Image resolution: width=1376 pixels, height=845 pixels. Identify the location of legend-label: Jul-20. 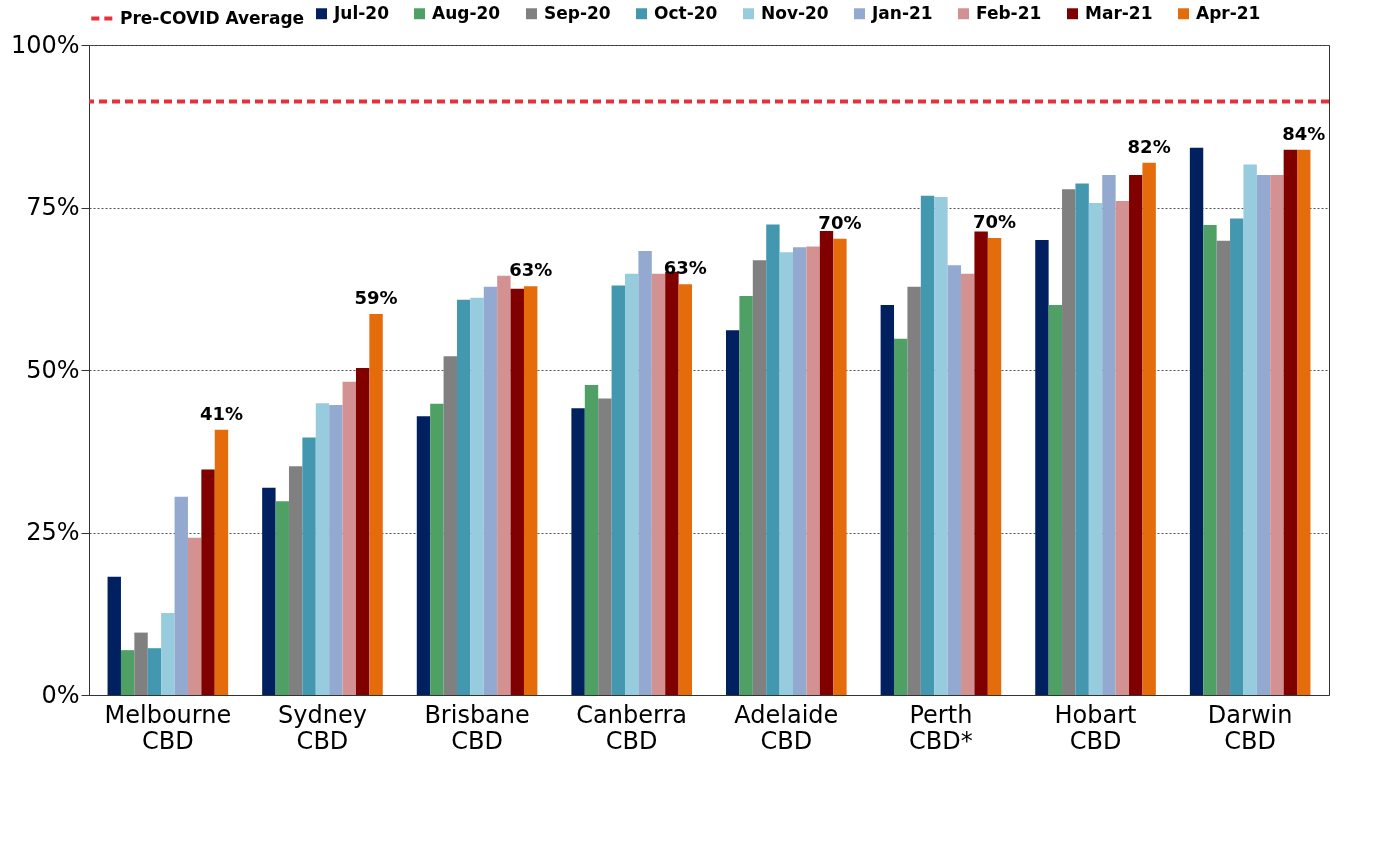
(361, 12).